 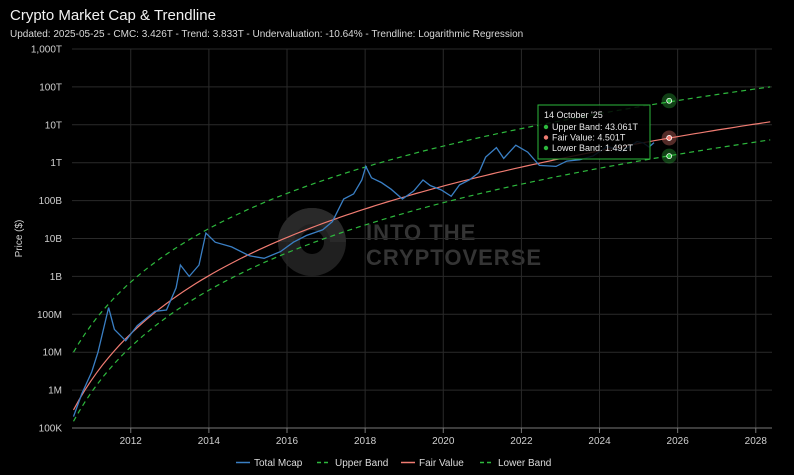 I want to click on tooltip-box, so click(x=594, y=132).